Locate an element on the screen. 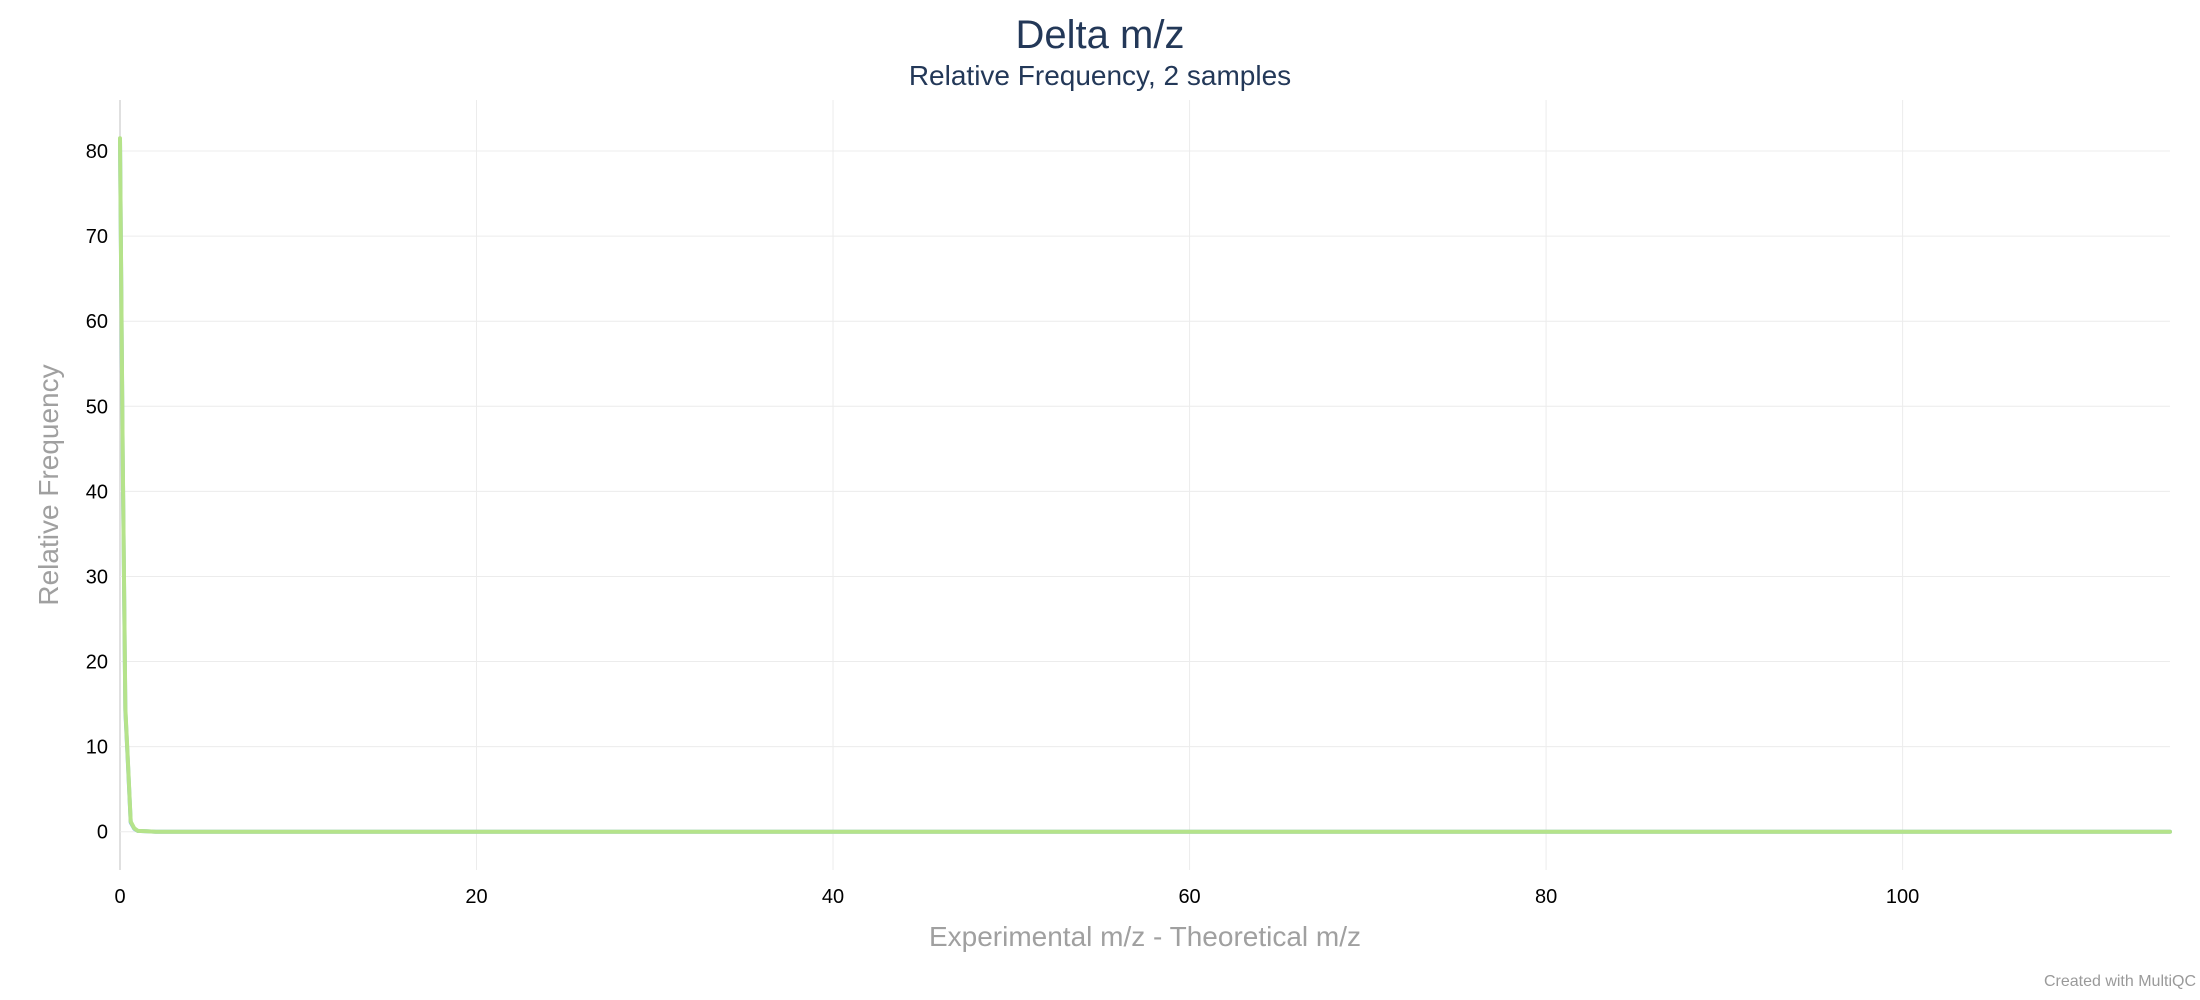 This screenshot has height=1000, width=2200. x-axis-title: Experimental m/z - Theoretical m/z is located at coordinates (1145, 936).